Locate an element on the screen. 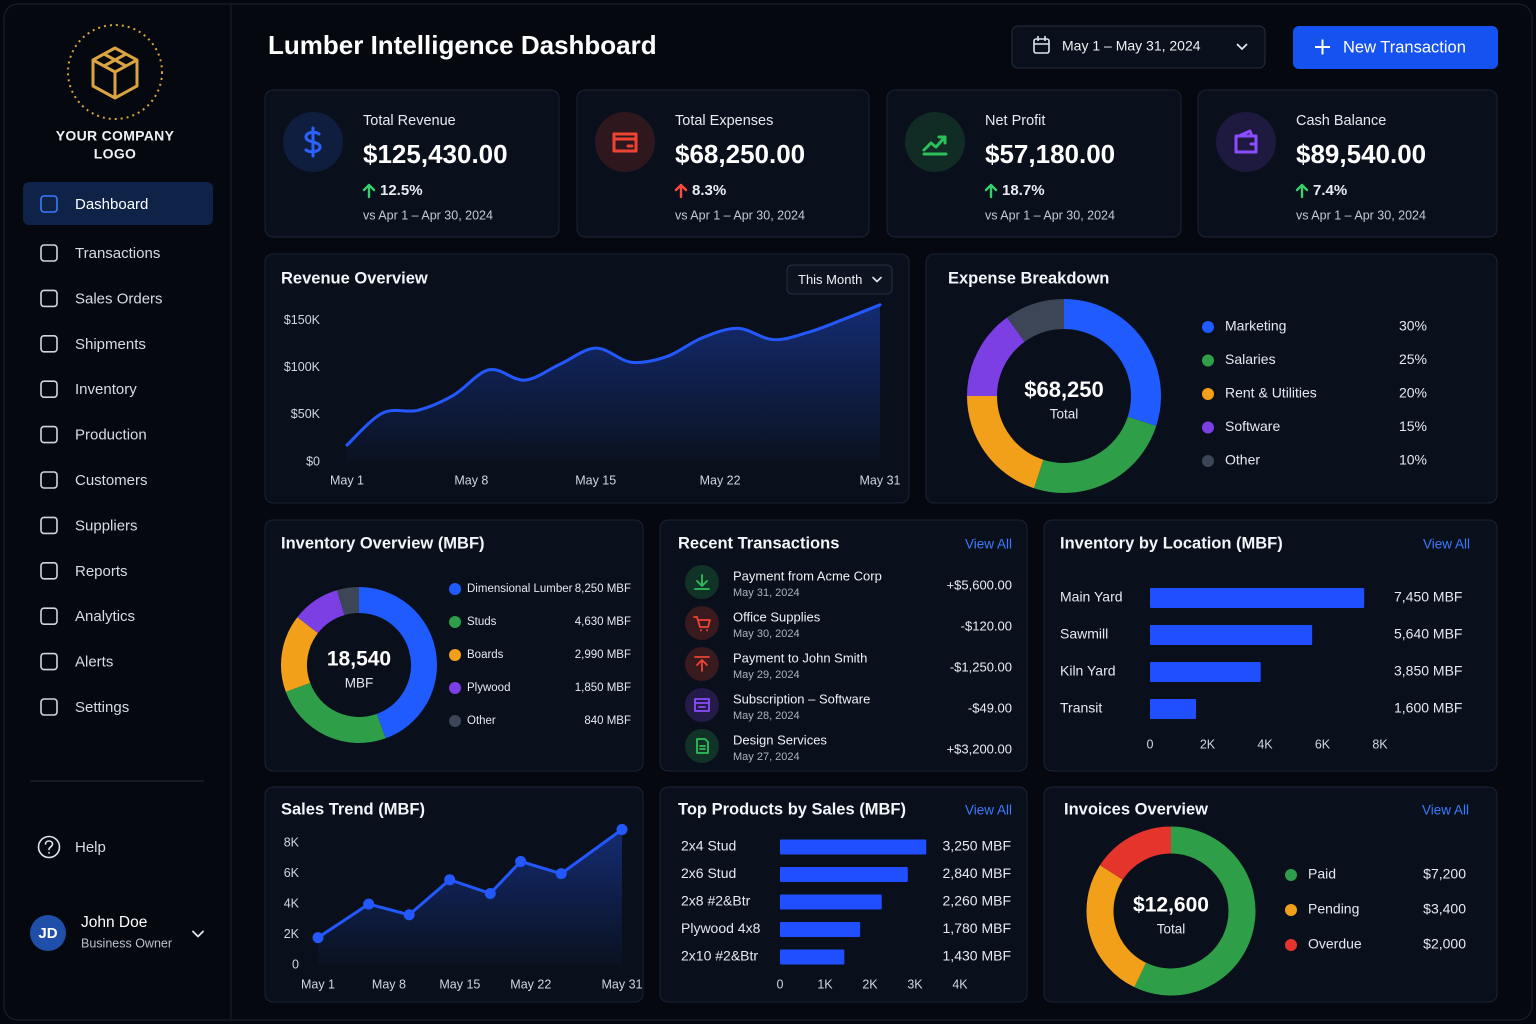  date-range: May 1 – May 31, 2024 is located at coordinates (1131, 46).